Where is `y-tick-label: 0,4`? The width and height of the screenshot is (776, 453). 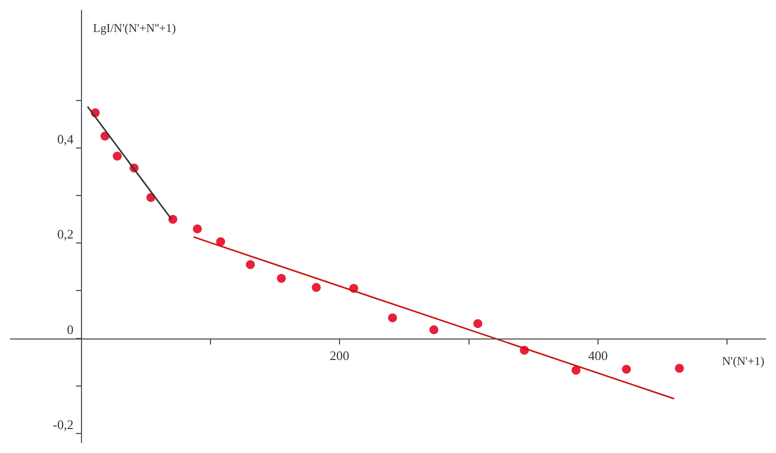 y-tick-label: 0,4 is located at coordinates (65, 139).